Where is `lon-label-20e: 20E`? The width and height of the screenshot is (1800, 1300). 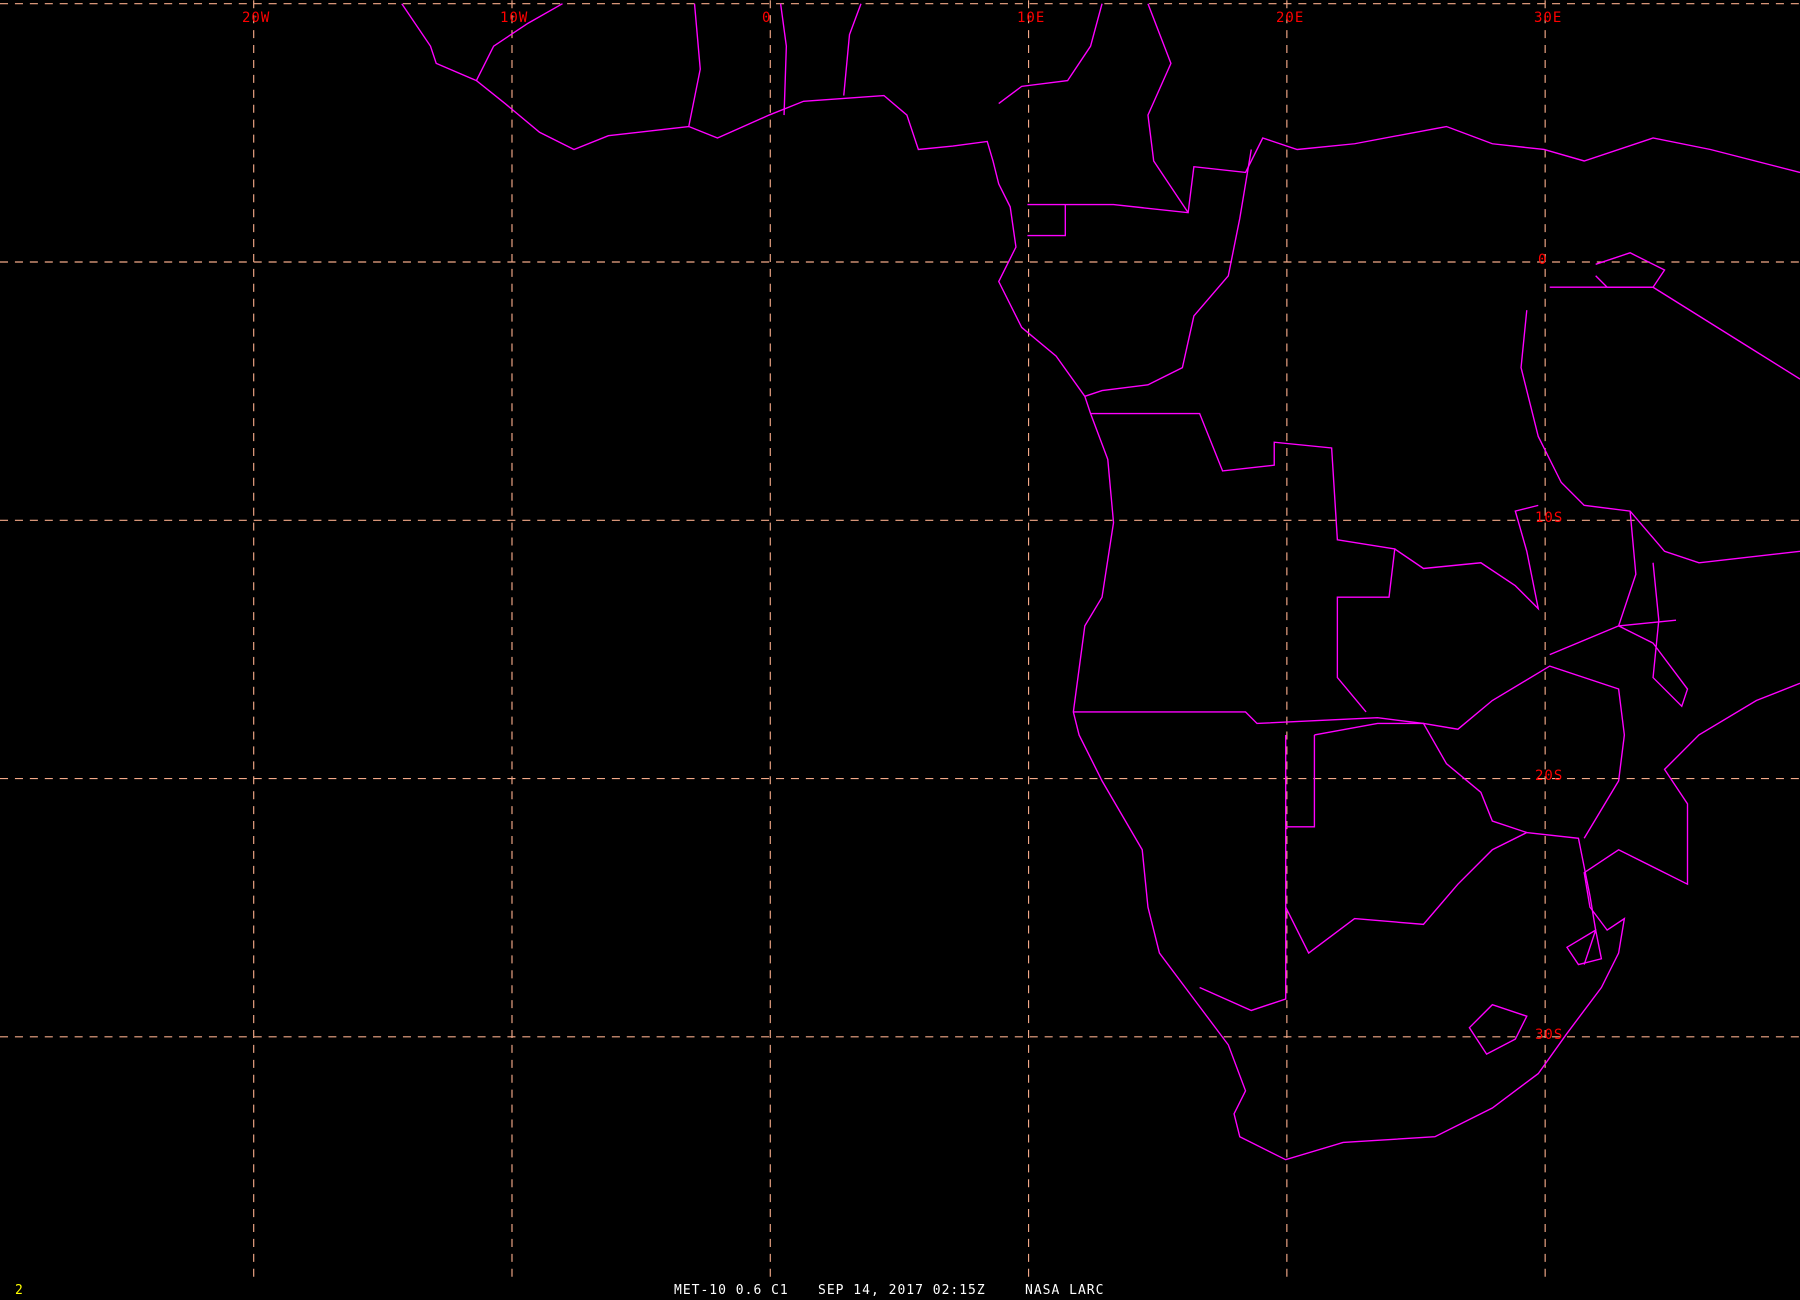 lon-label-20e: 20E is located at coordinates (1290, 18).